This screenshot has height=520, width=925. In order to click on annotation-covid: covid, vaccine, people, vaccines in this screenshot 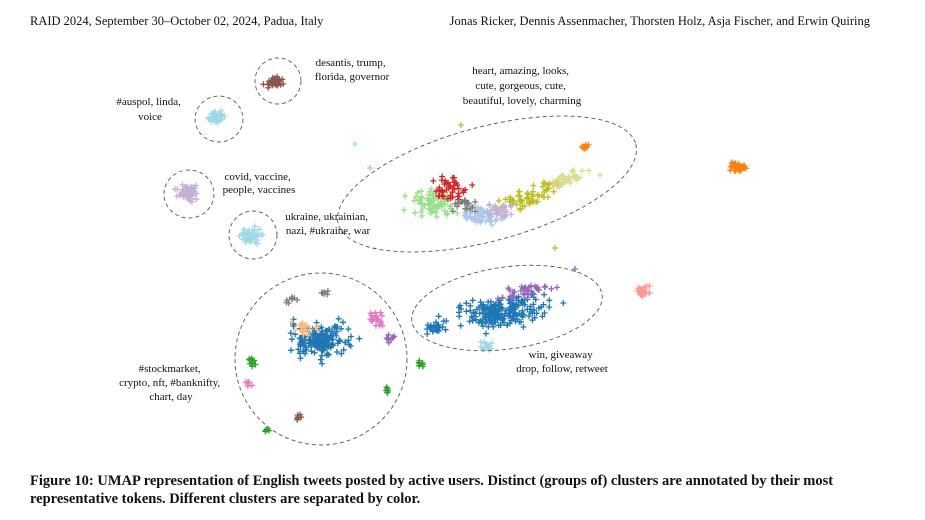, I will do `click(259, 183)`.